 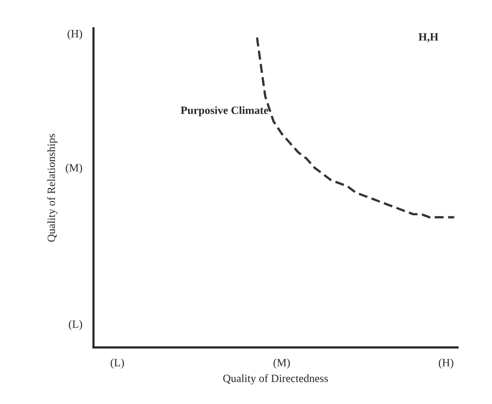 What do you see at coordinates (52, 188) in the screenshot?
I see `y-axis-title: Quality of Relationships` at bounding box center [52, 188].